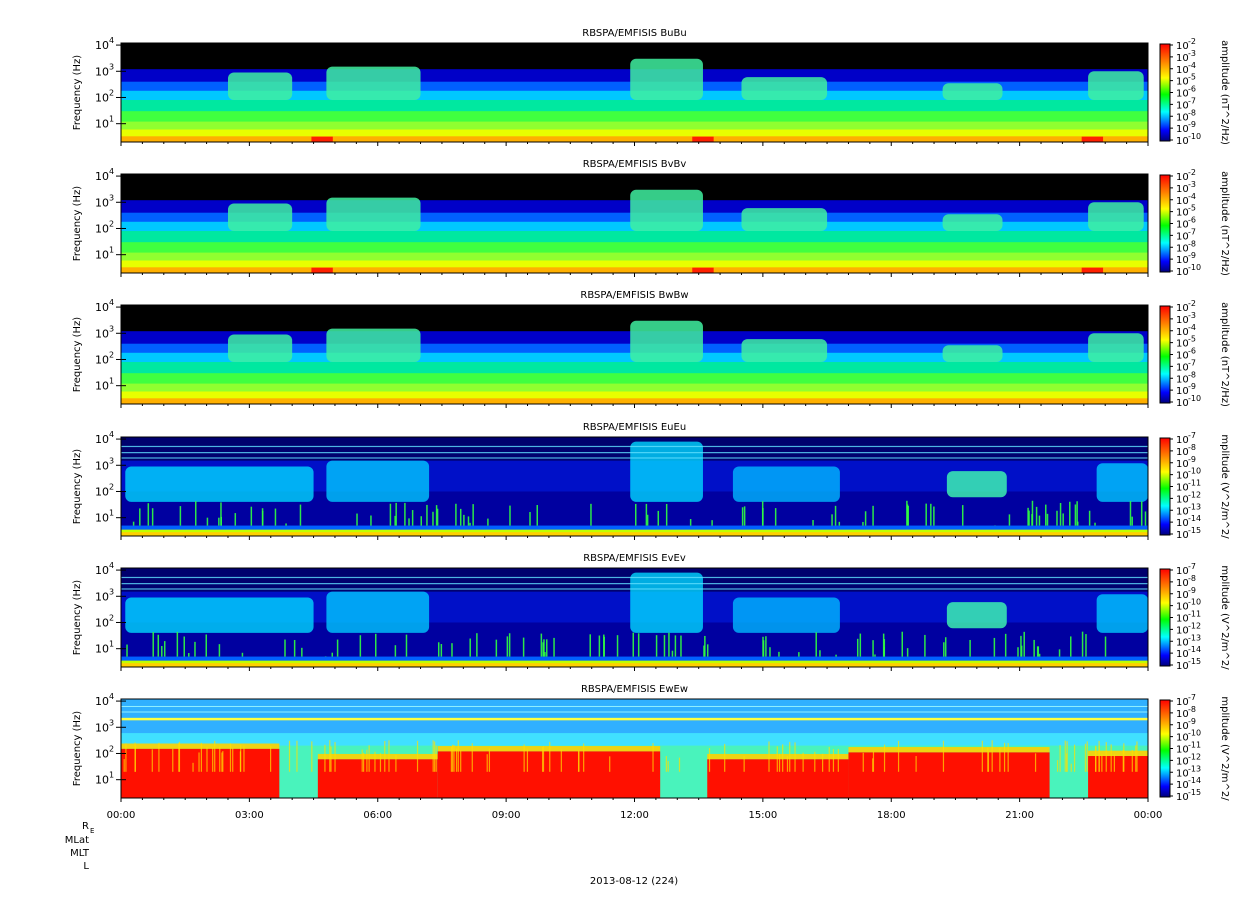 This screenshot has height=899, width=1248. I want to click on orbit-labels: R MLat MLT L E, so click(80, 846).